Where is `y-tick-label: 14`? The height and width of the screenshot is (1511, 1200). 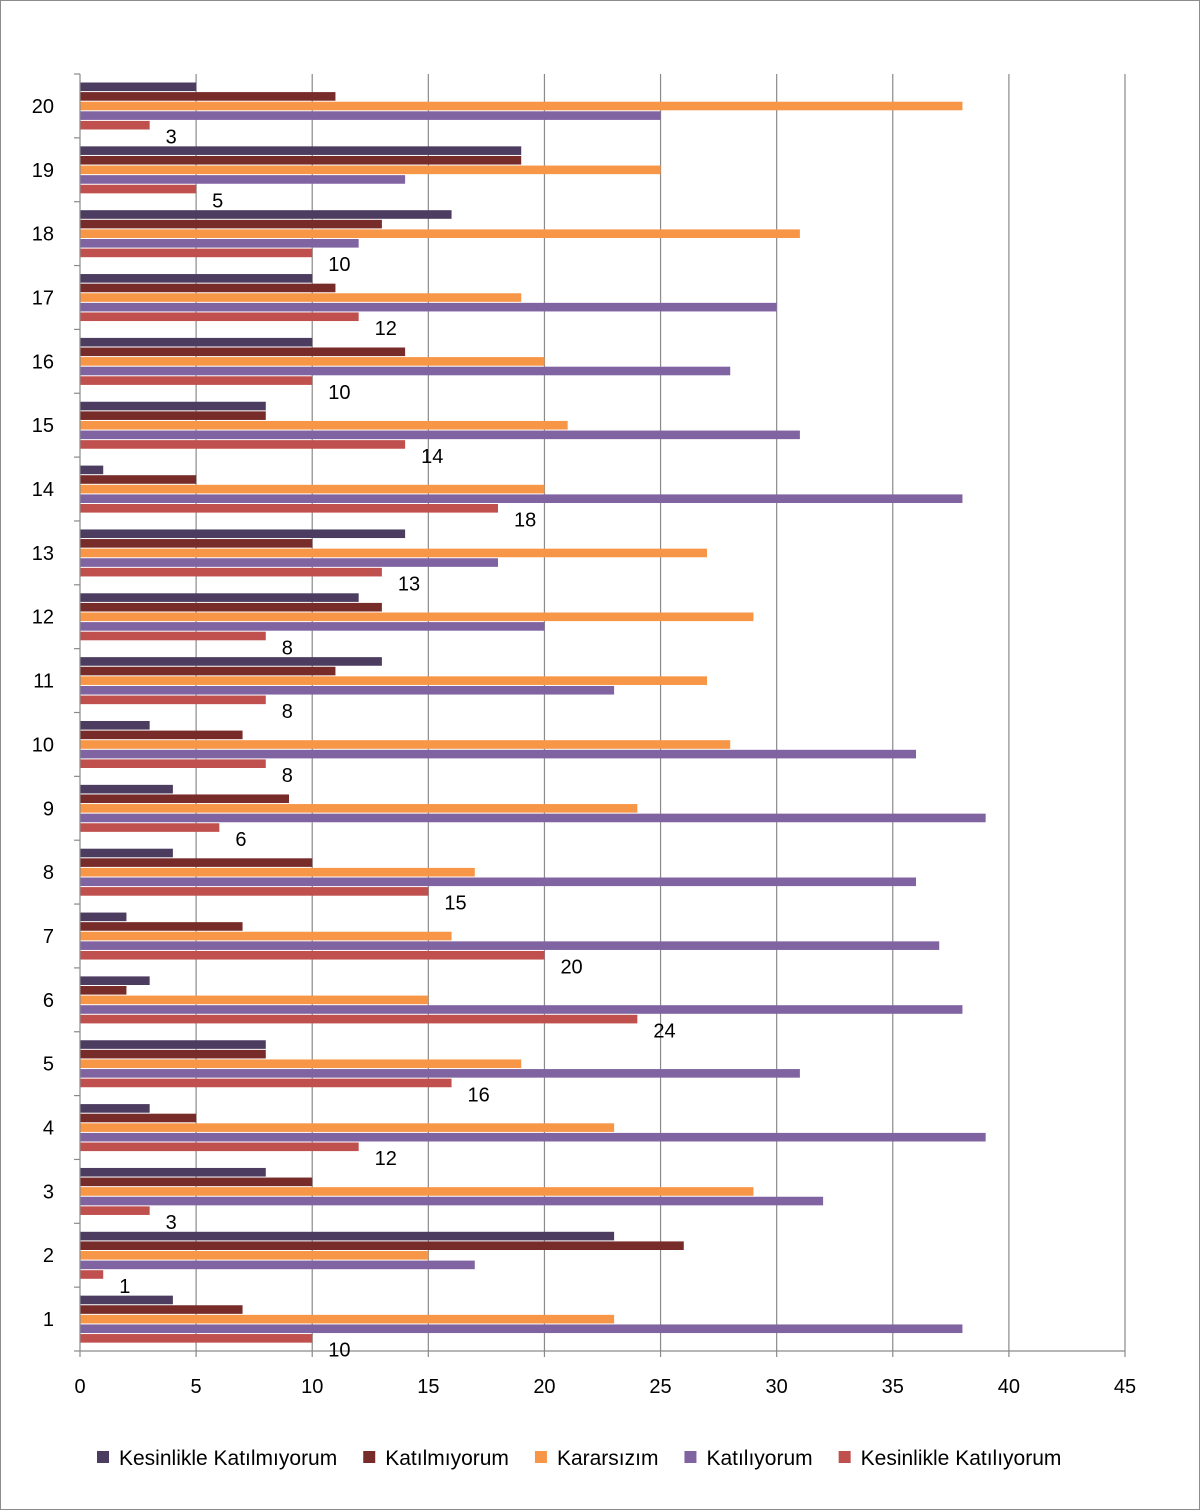 y-tick-label: 14 is located at coordinates (43, 490).